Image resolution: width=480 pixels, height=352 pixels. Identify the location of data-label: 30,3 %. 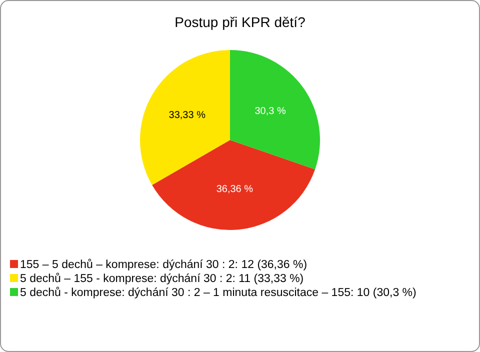
(270, 111).